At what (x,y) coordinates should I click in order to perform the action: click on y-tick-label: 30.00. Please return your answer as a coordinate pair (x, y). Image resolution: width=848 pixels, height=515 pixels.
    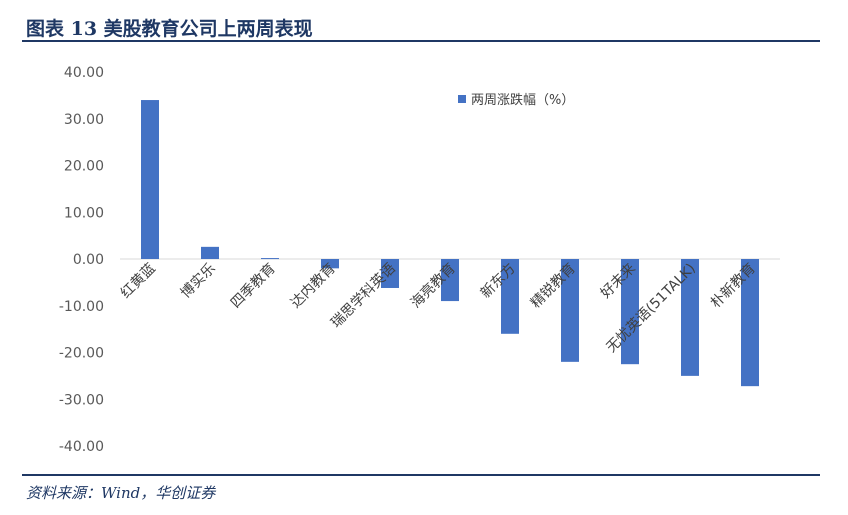
    Looking at the image, I should click on (84, 120).